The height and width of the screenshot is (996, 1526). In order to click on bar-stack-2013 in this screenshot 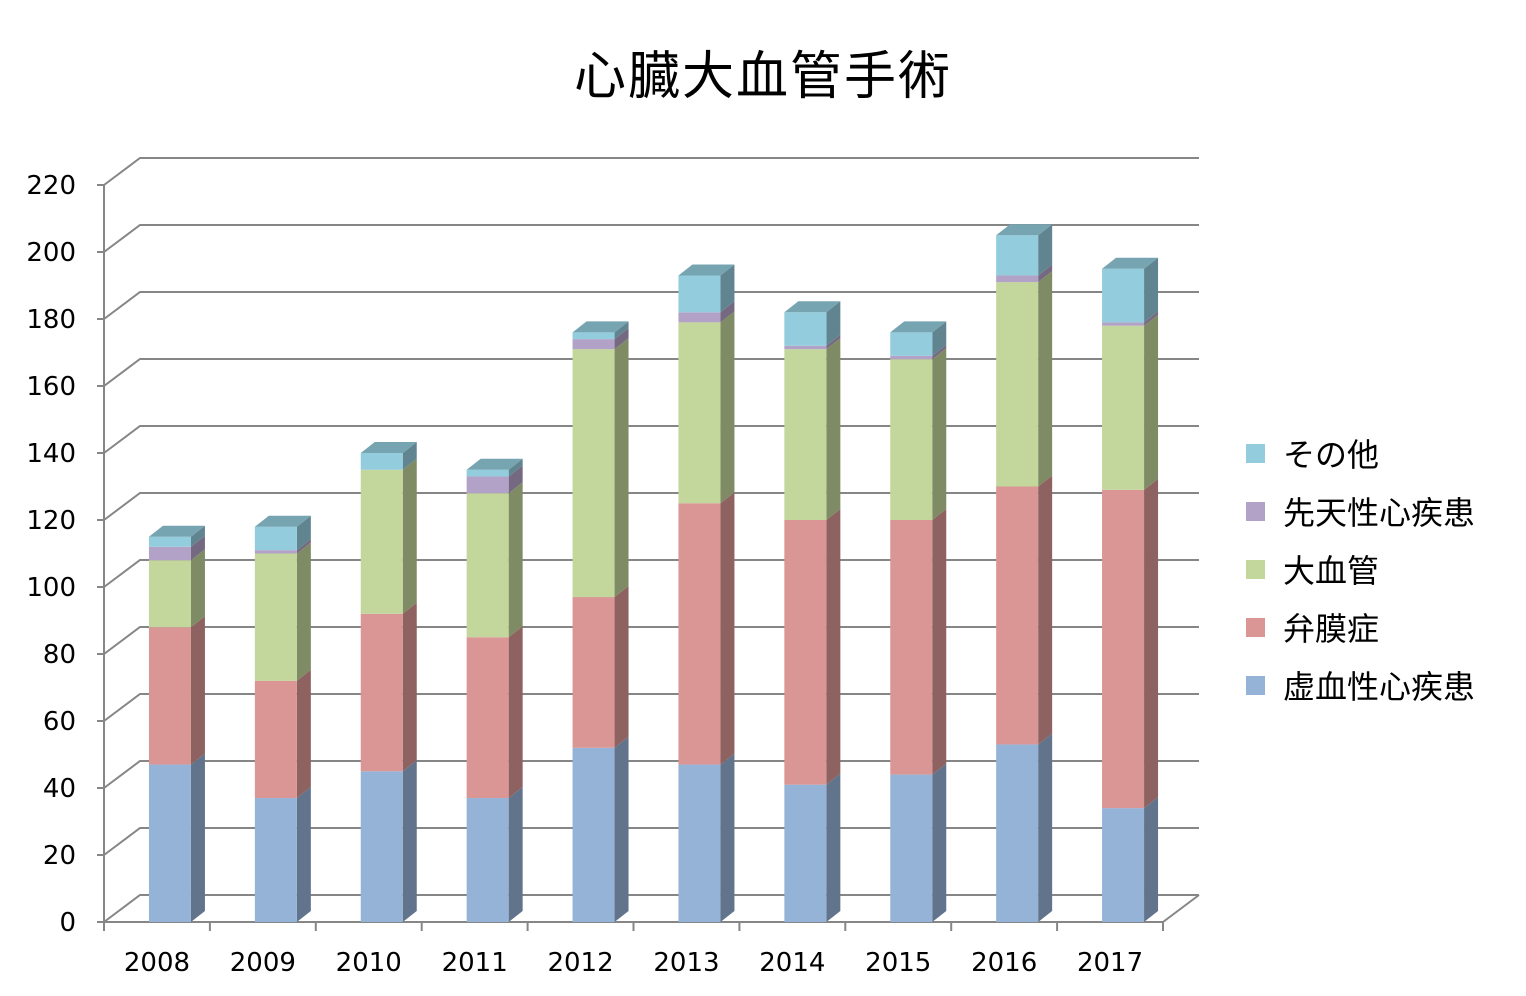, I will do `click(706, 593)`.